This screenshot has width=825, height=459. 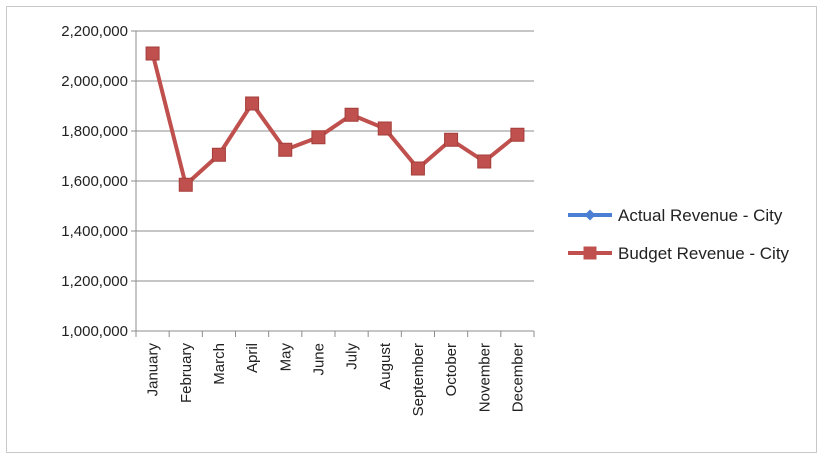 I want to click on y-tick-label: 1,400,000, so click(x=94, y=231).